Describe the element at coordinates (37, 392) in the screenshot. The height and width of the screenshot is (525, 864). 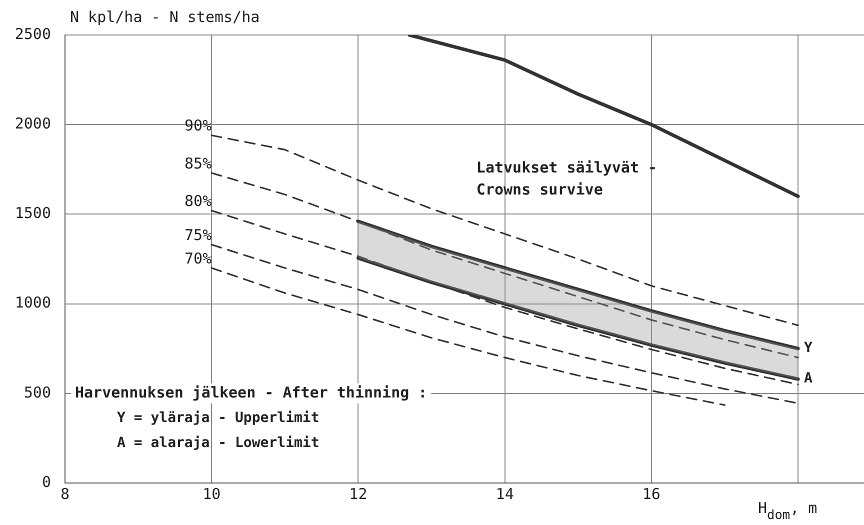
I see `y-tick-label: 500` at that location.